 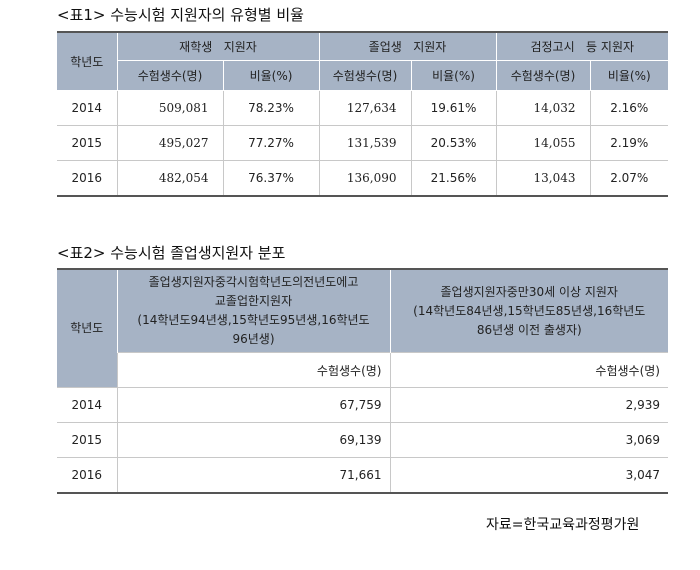 I want to click on table2-caption: <표2> 수능시험 졸업생지원자 분포, so click(x=171, y=253).